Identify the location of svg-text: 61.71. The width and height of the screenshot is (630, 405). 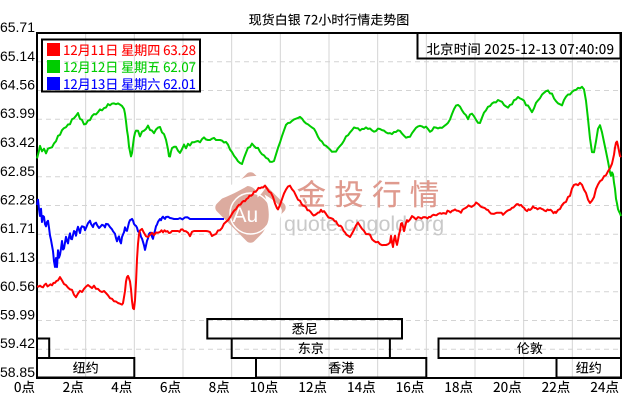
(17, 228).